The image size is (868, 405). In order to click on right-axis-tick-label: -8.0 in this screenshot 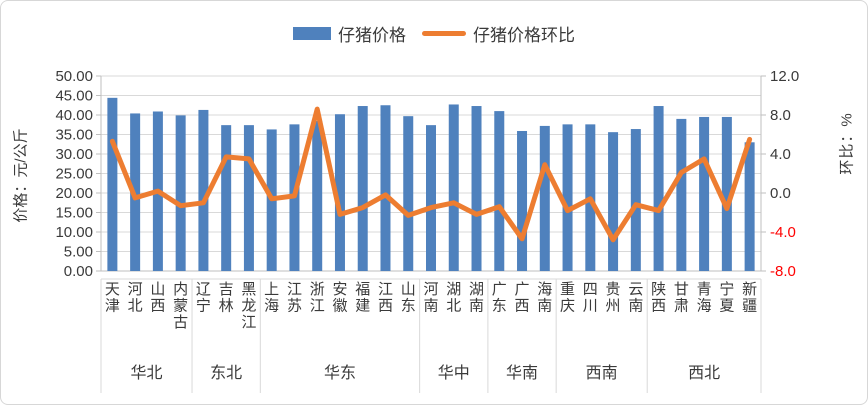, I will do `click(783, 271)`.